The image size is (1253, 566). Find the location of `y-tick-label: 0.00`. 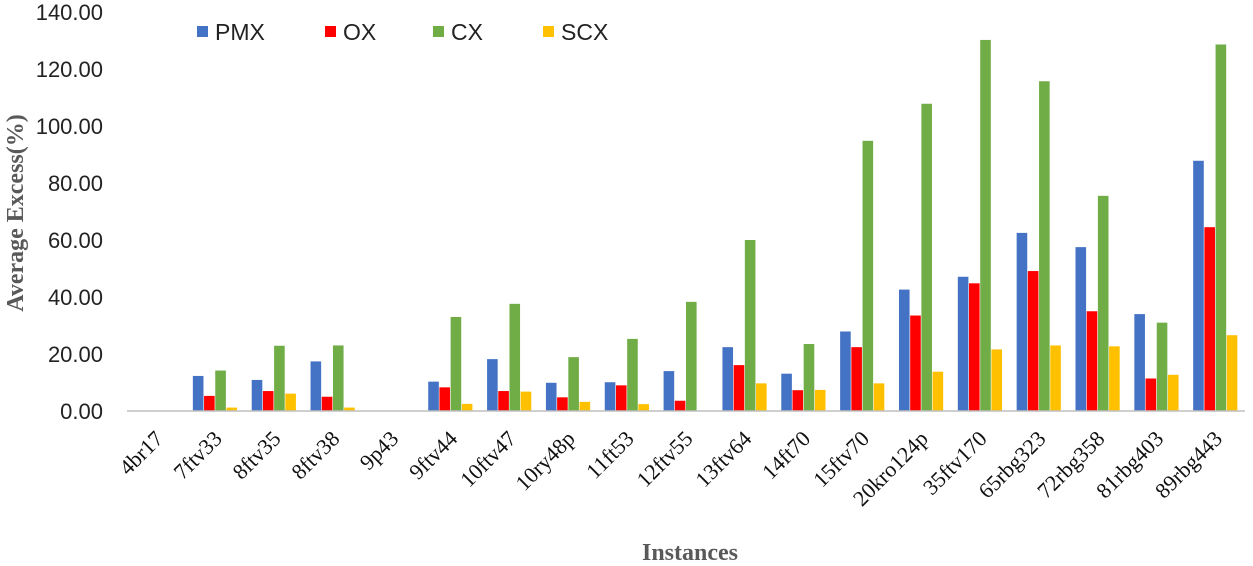

y-tick-label: 0.00 is located at coordinates (81, 411).